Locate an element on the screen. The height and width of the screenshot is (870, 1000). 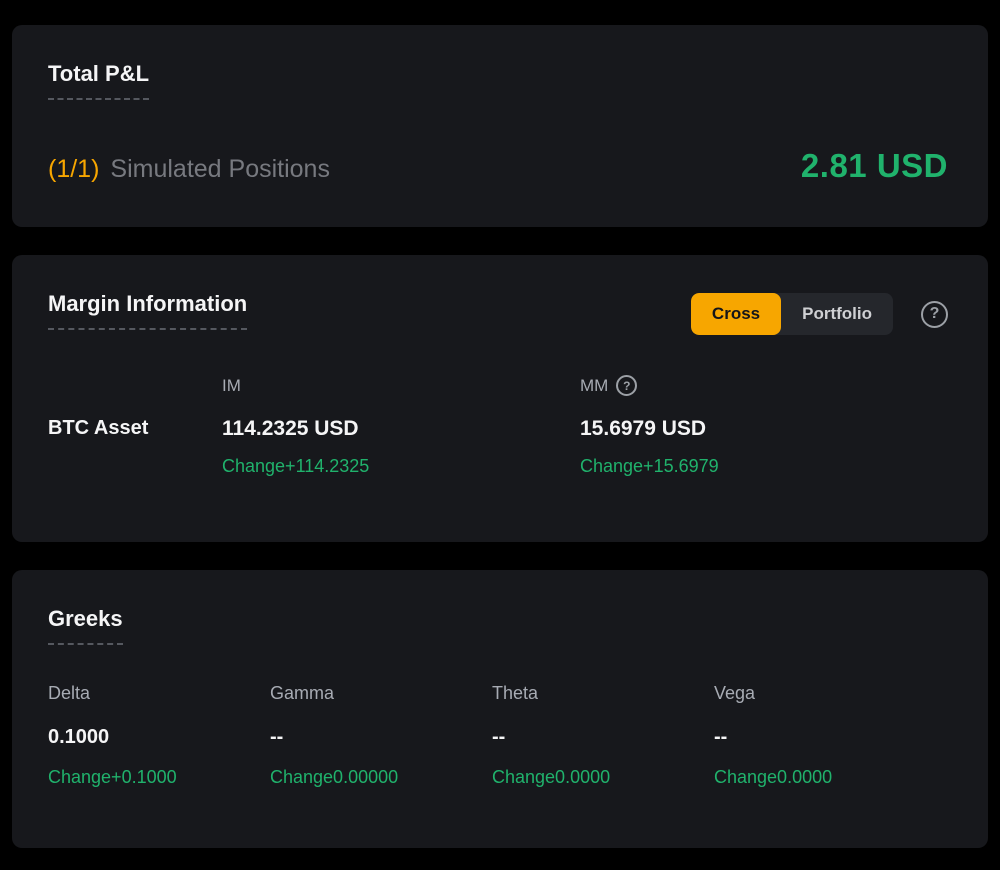
im-column-label: IM is located at coordinates (231, 385).